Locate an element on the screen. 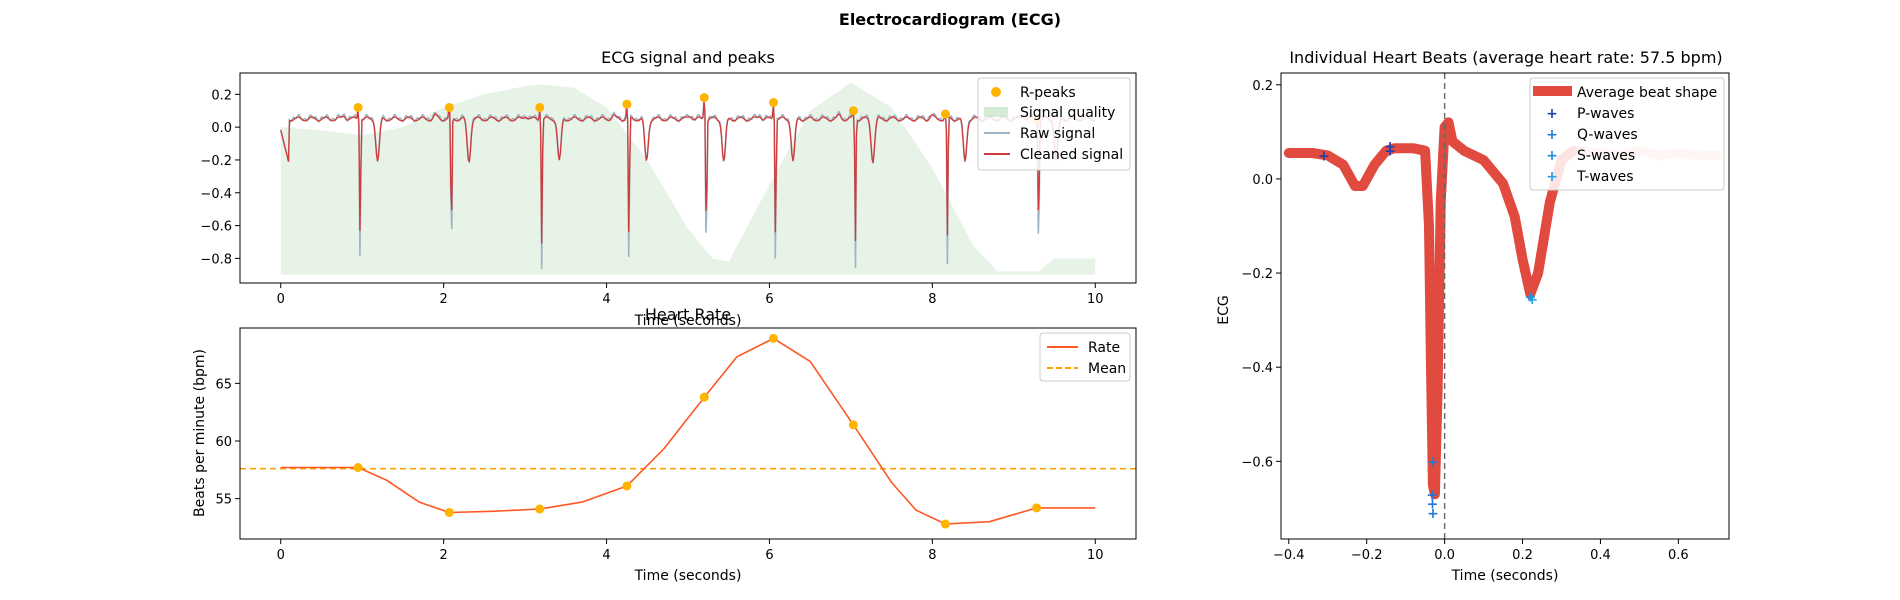  rate-line is located at coordinates (688, 431).